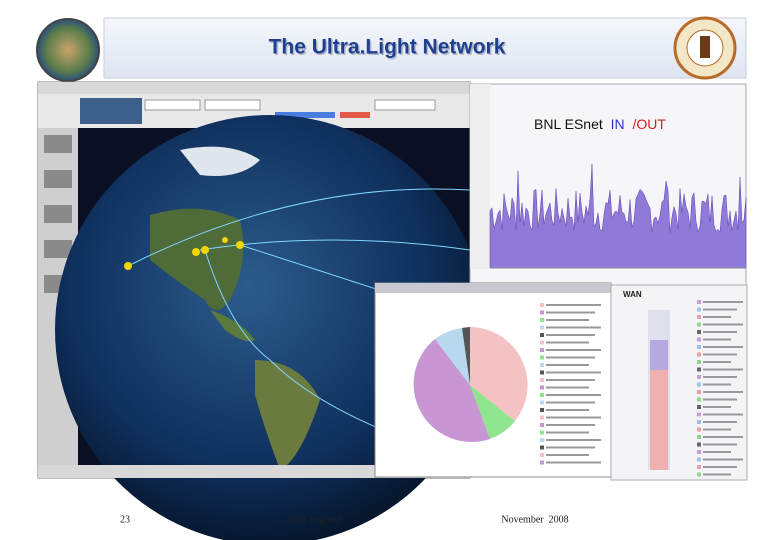  What do you see at coordinates (220, 161) in the screenshot?
I see `land-greenland` at bounding box center [220, 161].